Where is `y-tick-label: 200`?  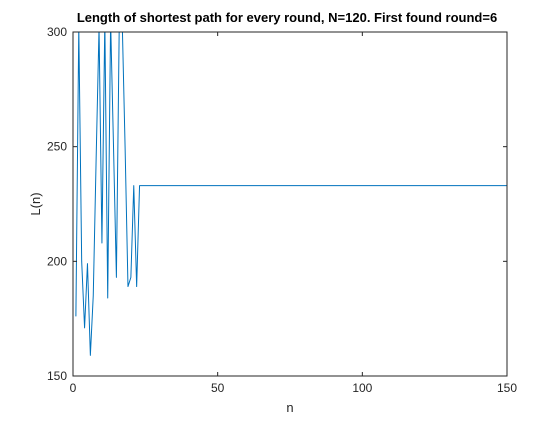 y-tick-label: 200 is located at coordinates (57, 261).